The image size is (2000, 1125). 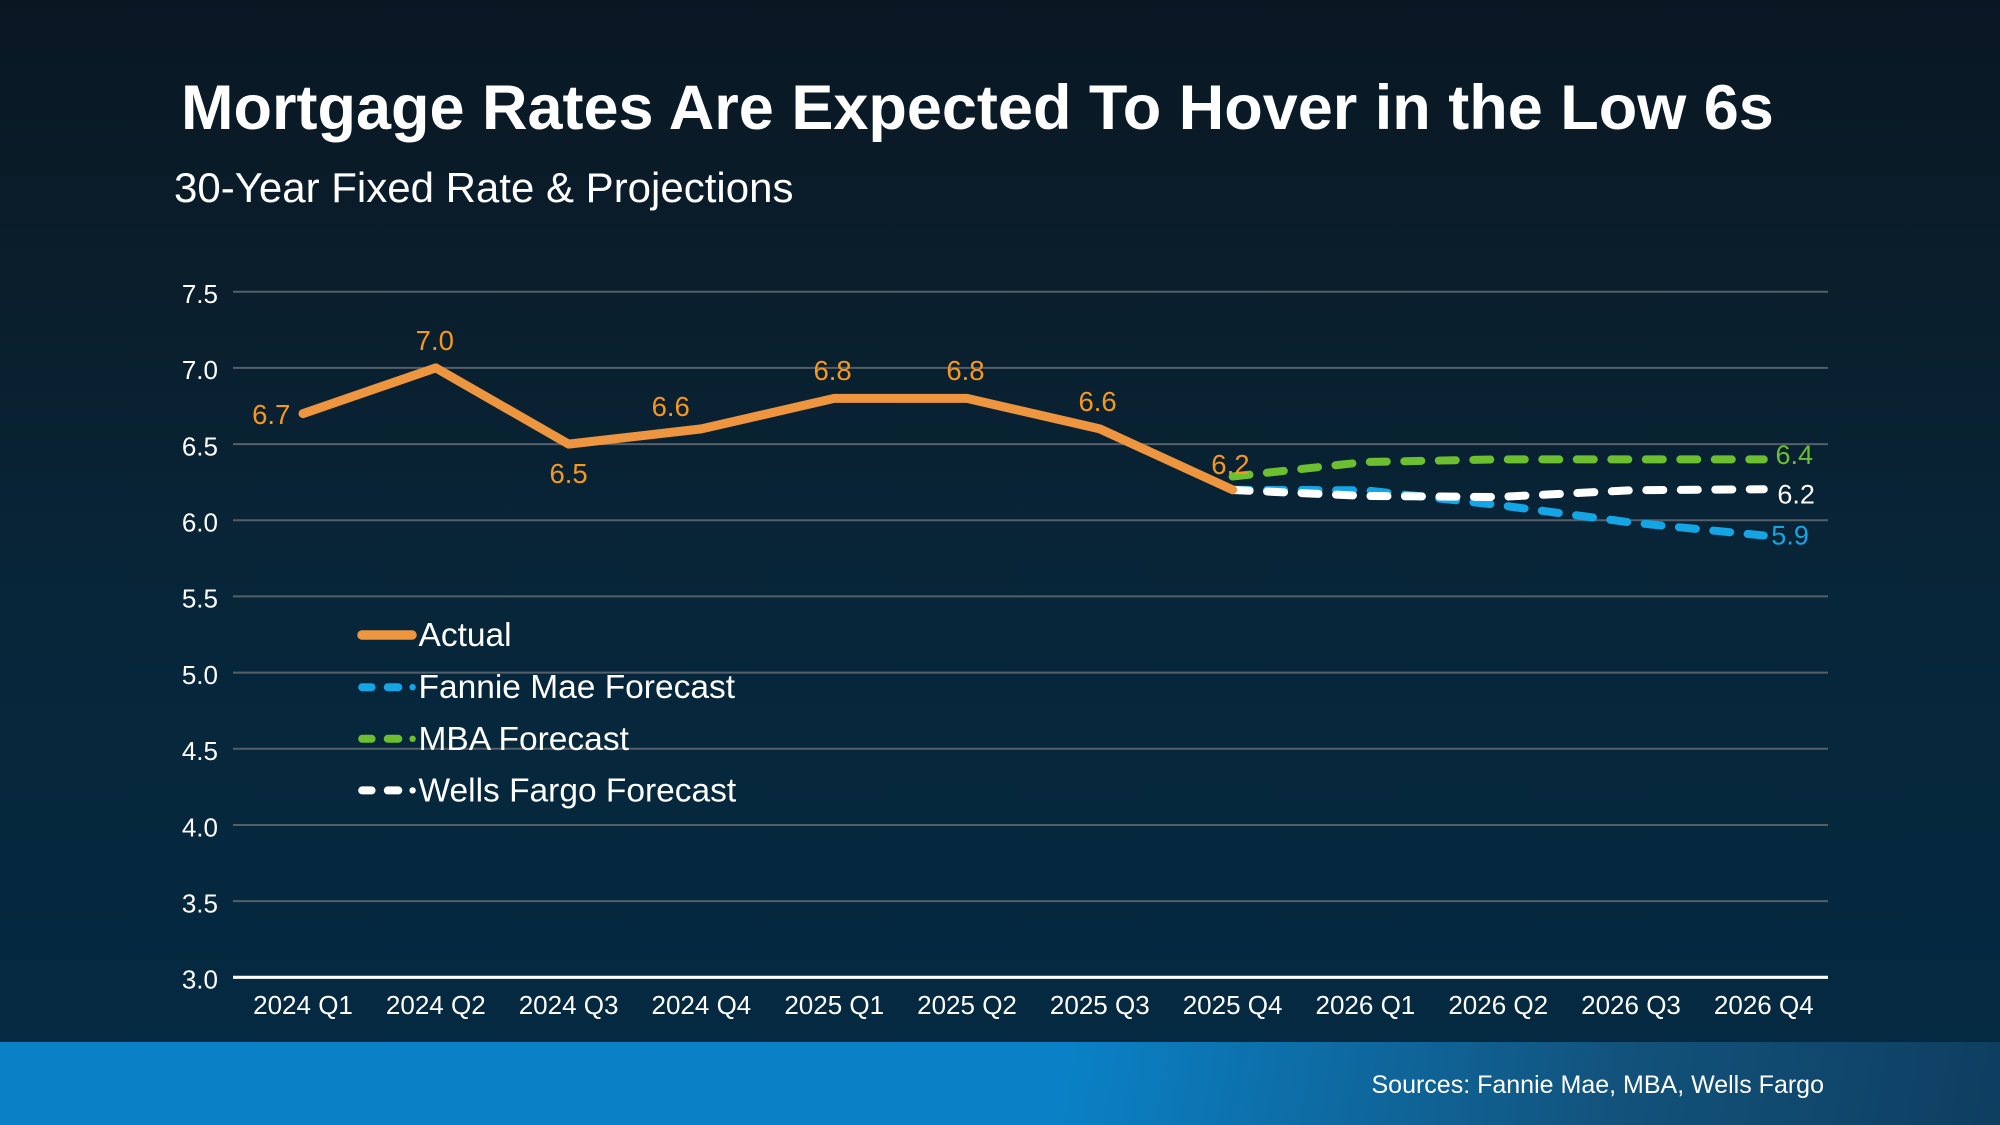 I want to click on svg-text: 4.0, so click(x=200, y=827).